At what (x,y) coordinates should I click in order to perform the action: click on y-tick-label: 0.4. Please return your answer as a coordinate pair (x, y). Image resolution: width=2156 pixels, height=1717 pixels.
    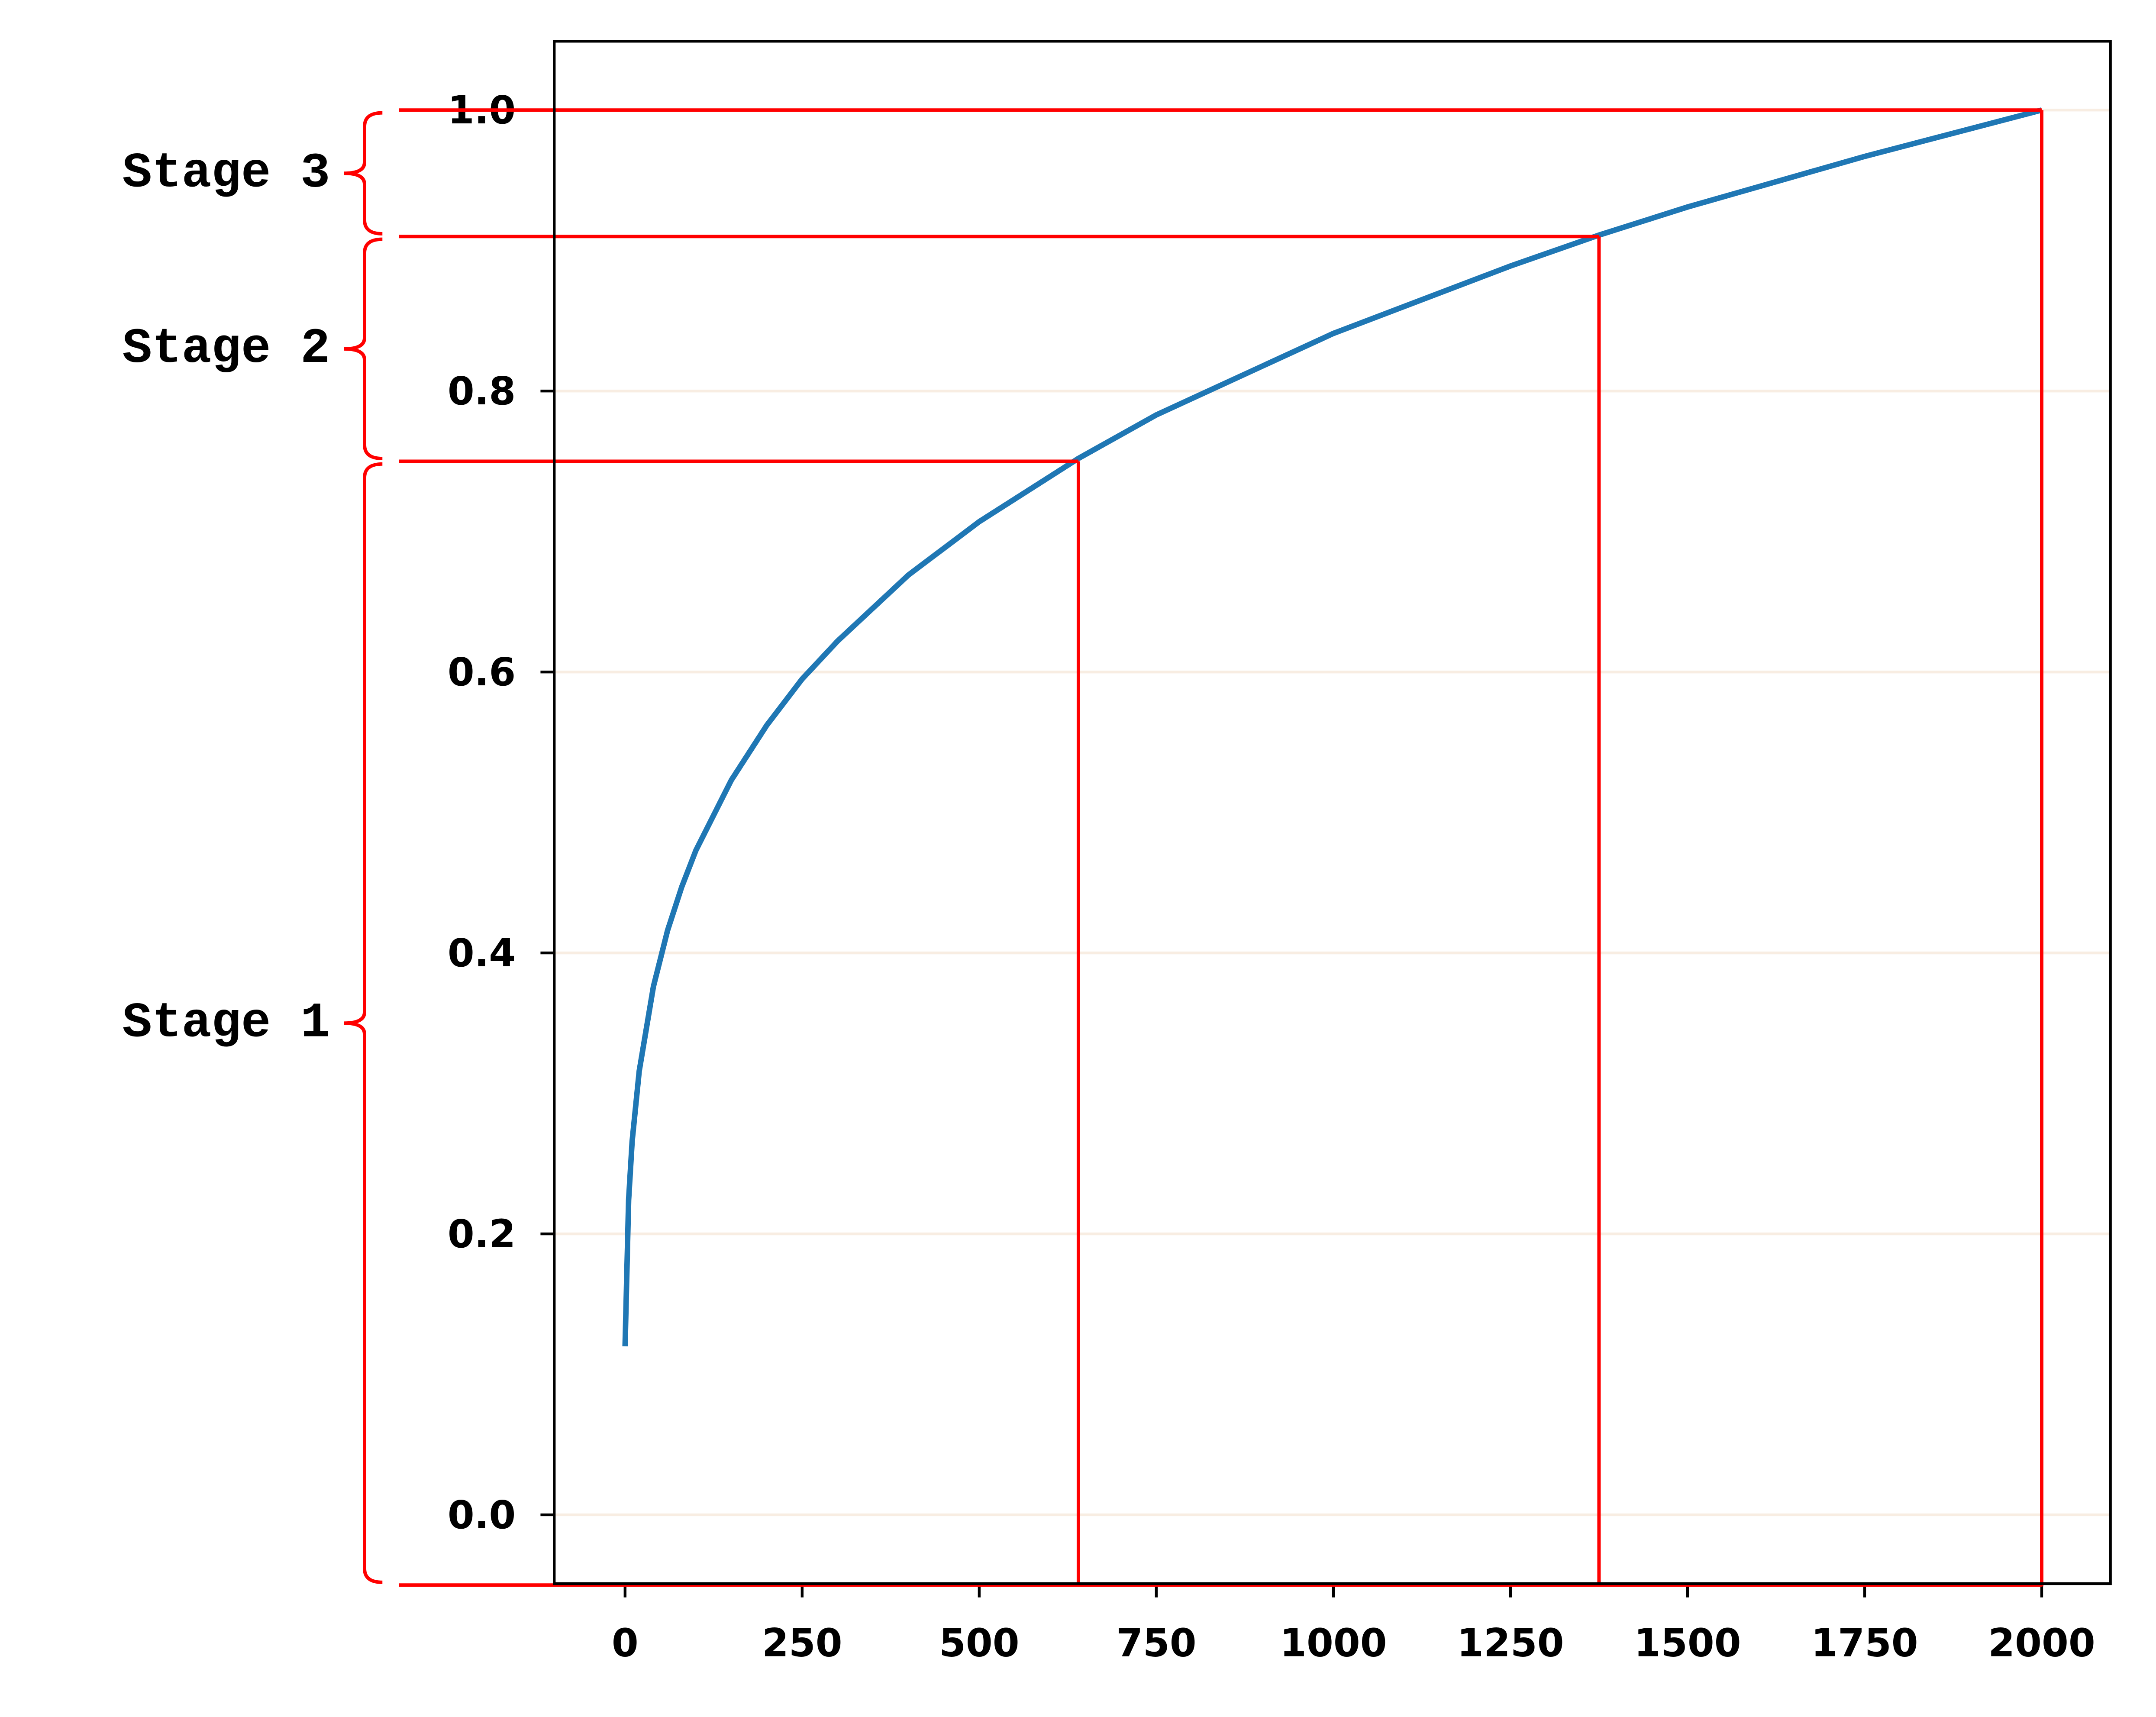
    Looking at the image, I should click on (482, 952).